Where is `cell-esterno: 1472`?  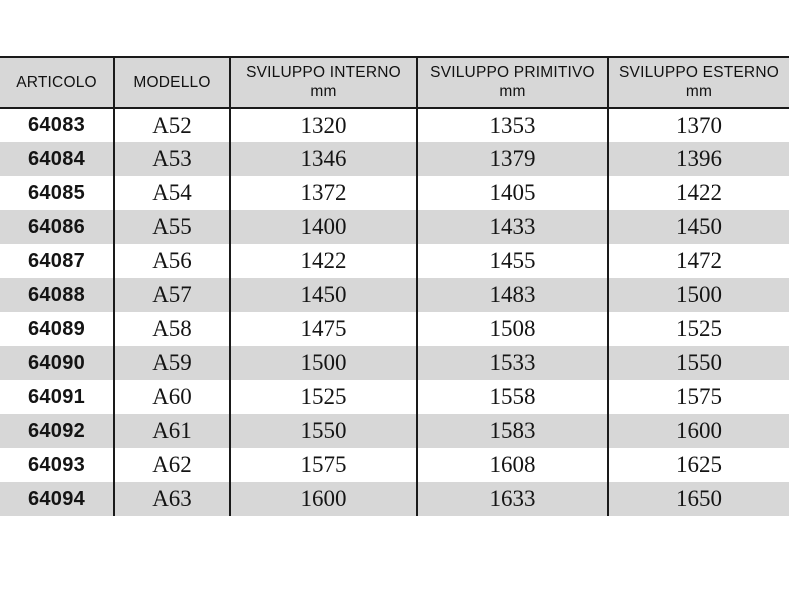
cell-esterno: 1472 is located at coordinates (699, 260).